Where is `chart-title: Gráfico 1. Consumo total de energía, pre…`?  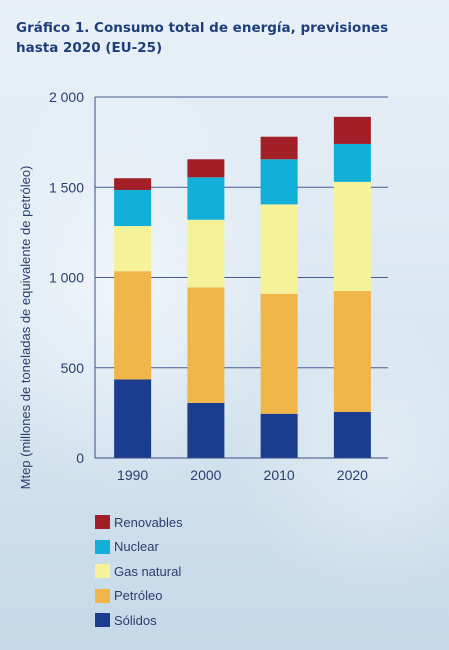 chart-title: Gráfico 1. Consumo total de energía, pre… is located at coordinates (226, 38).